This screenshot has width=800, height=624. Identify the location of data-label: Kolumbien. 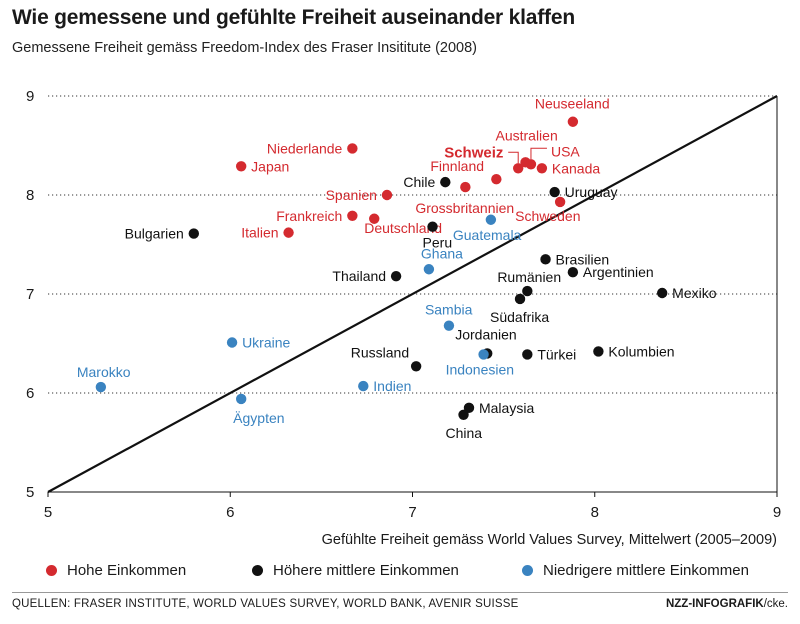
(641, 351).